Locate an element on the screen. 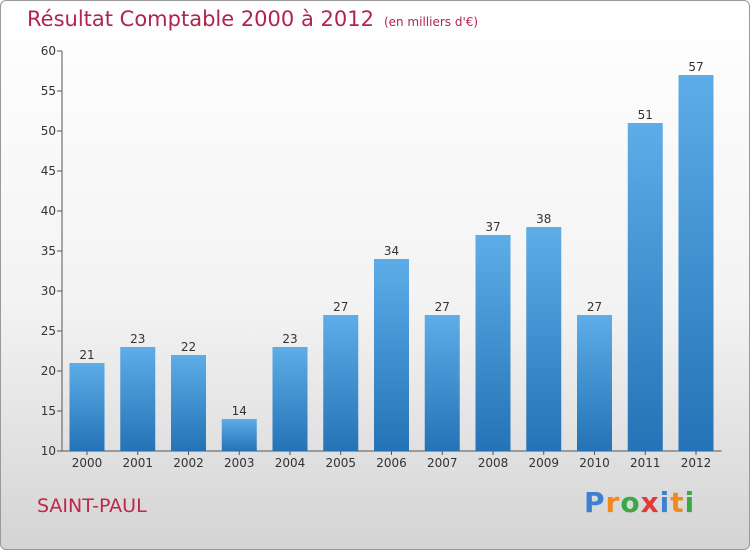  x-tick-label: 2010 is located at coordinates (594, 463).